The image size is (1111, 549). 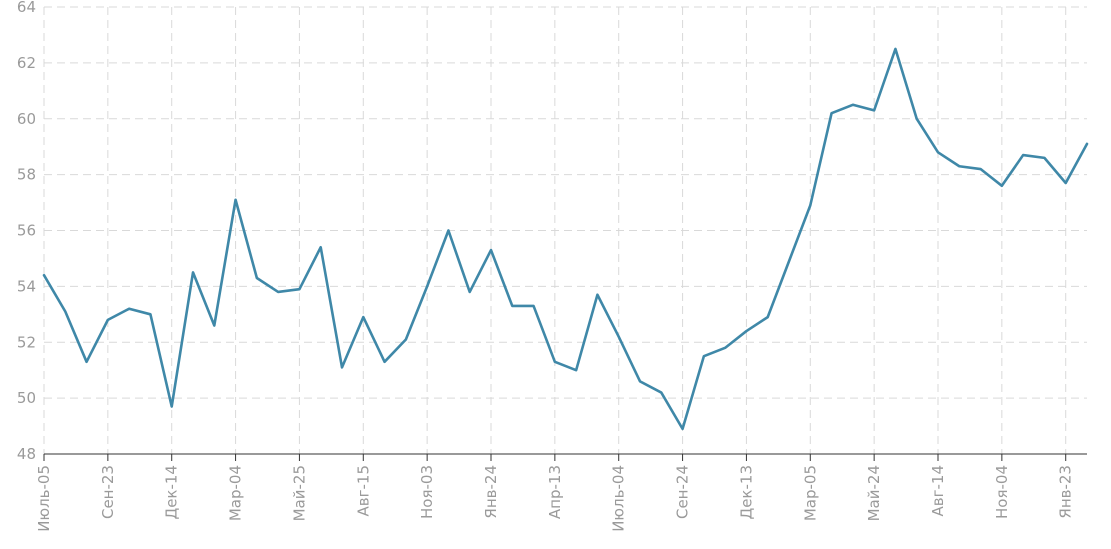 I want to click on x-tick-label: Апр-13, so click(x=555, y=492).